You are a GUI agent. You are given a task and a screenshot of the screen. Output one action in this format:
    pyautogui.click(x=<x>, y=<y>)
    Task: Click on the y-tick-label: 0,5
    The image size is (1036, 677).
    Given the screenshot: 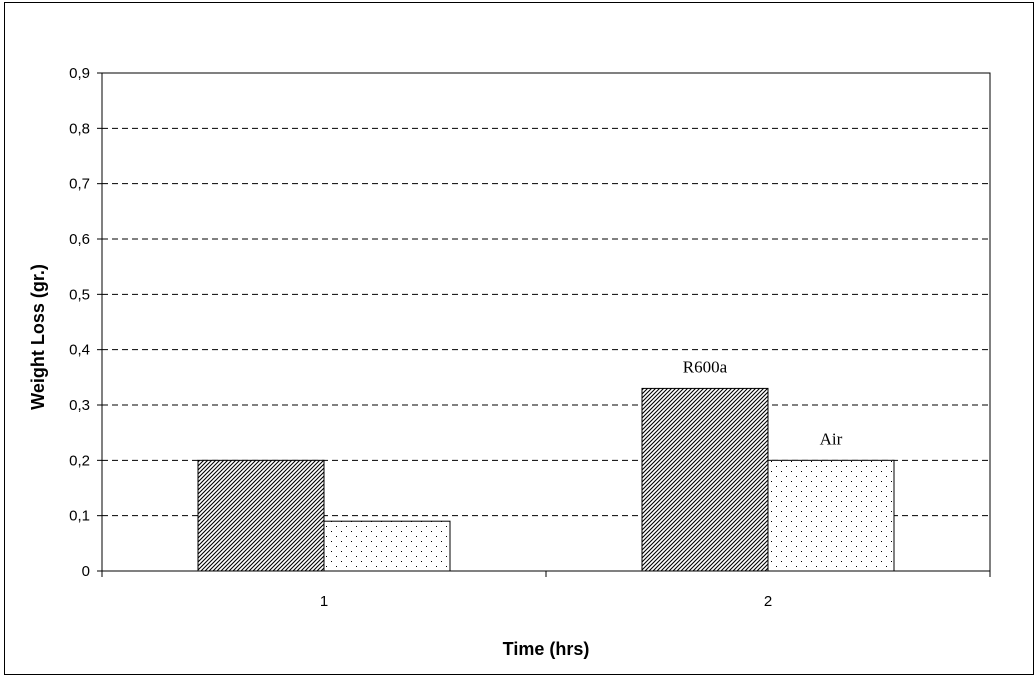 What is the action you would take?
    pyautogui.click(x=79, y=294)
    